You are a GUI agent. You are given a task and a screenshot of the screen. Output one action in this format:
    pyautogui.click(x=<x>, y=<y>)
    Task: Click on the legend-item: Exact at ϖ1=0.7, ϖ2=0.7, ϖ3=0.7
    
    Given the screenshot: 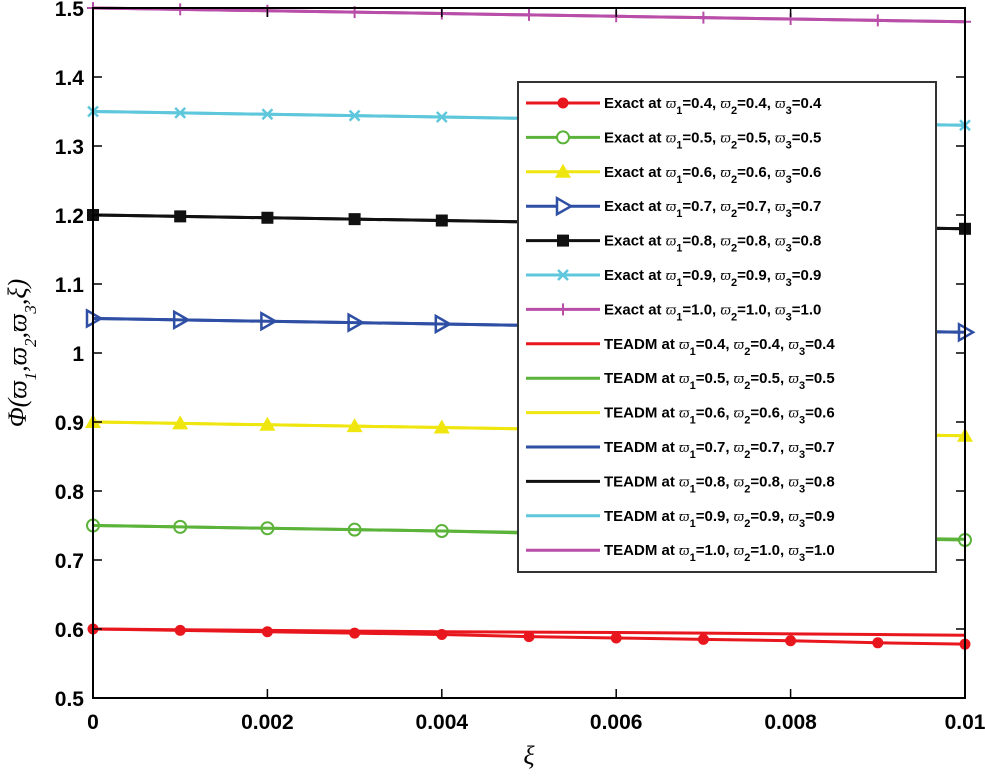 What is the action you would take?
    pyautogui.click(x=673, y=208)
    